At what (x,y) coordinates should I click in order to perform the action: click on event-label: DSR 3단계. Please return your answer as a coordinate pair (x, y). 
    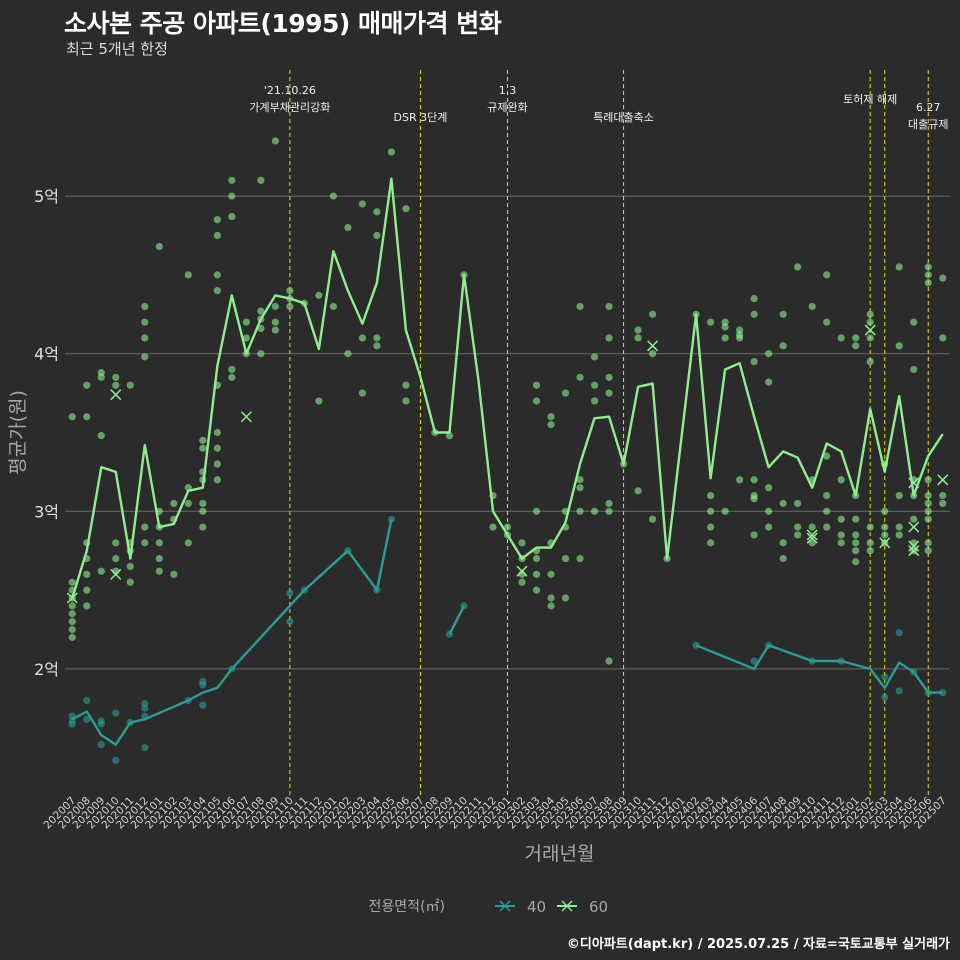
    Looking at the image, I should click on (421, 117).